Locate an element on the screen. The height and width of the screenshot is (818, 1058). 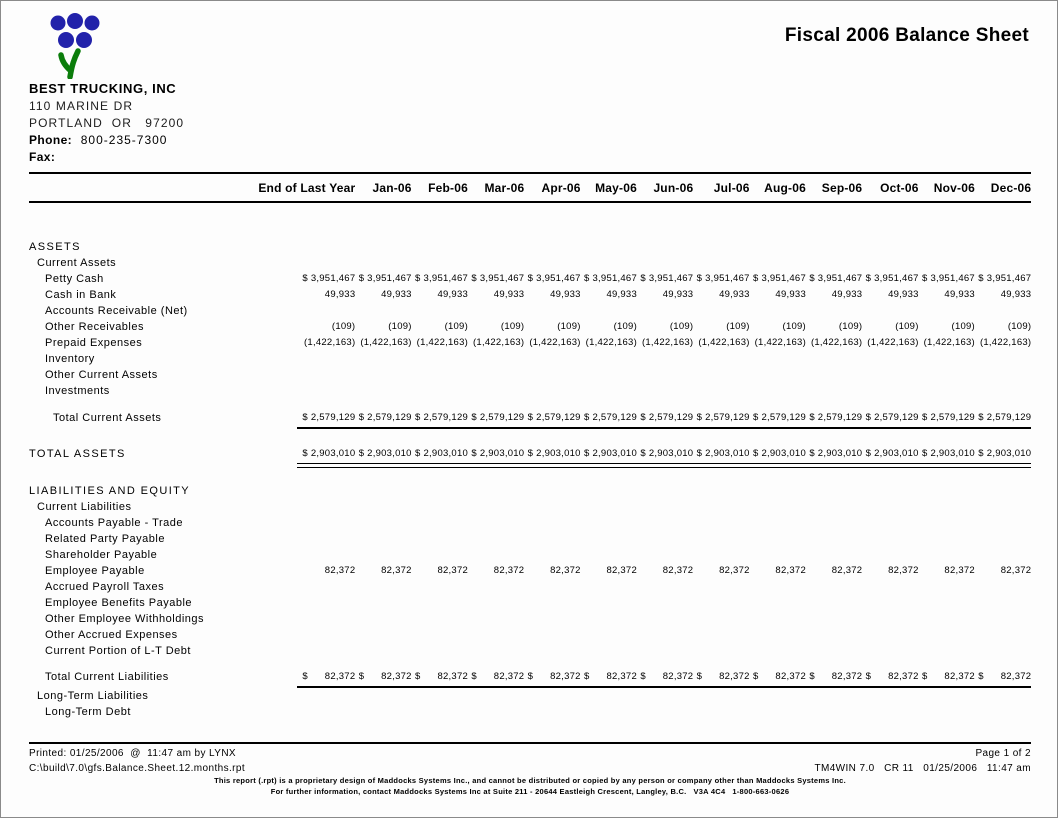
column-header: Oct-06 is located at coordinates (899, 187).